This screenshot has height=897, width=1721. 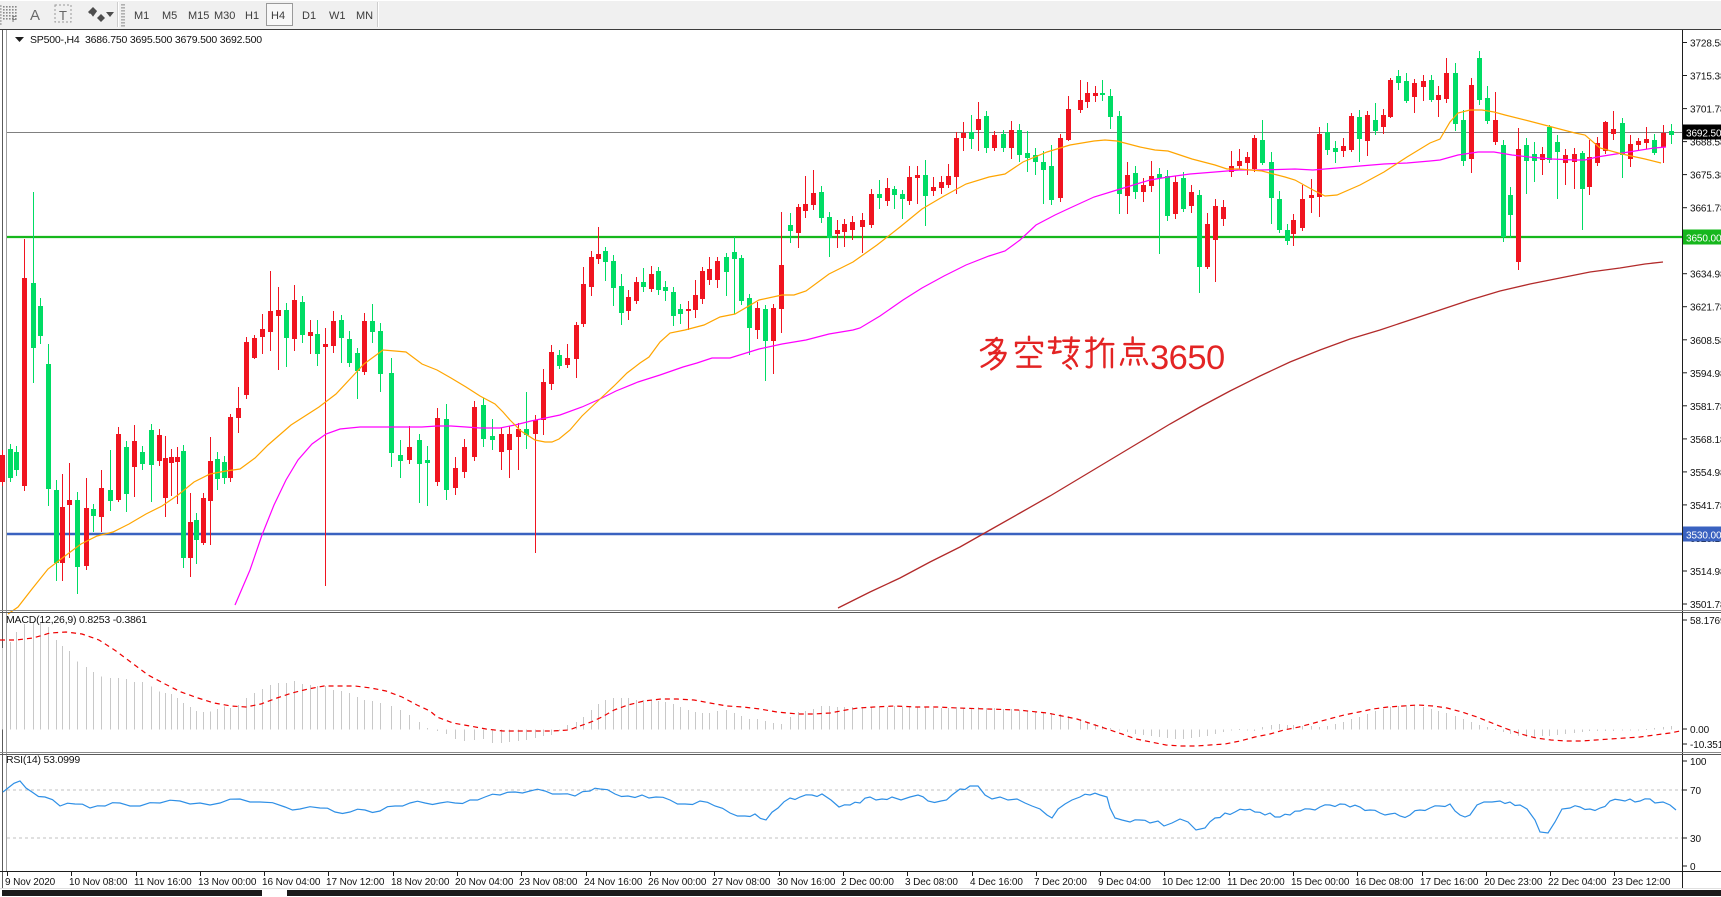 What do you see at coordinates (309, 16) in the screenshot?
I see `svg-text: D1` at bounding box center [309, 16].